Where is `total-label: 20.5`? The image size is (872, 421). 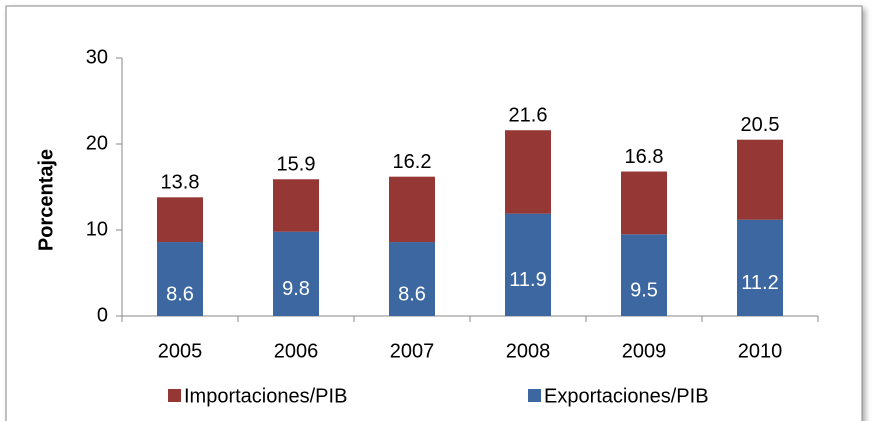 total-label: 20.5 is located at coordinates (760, 125).